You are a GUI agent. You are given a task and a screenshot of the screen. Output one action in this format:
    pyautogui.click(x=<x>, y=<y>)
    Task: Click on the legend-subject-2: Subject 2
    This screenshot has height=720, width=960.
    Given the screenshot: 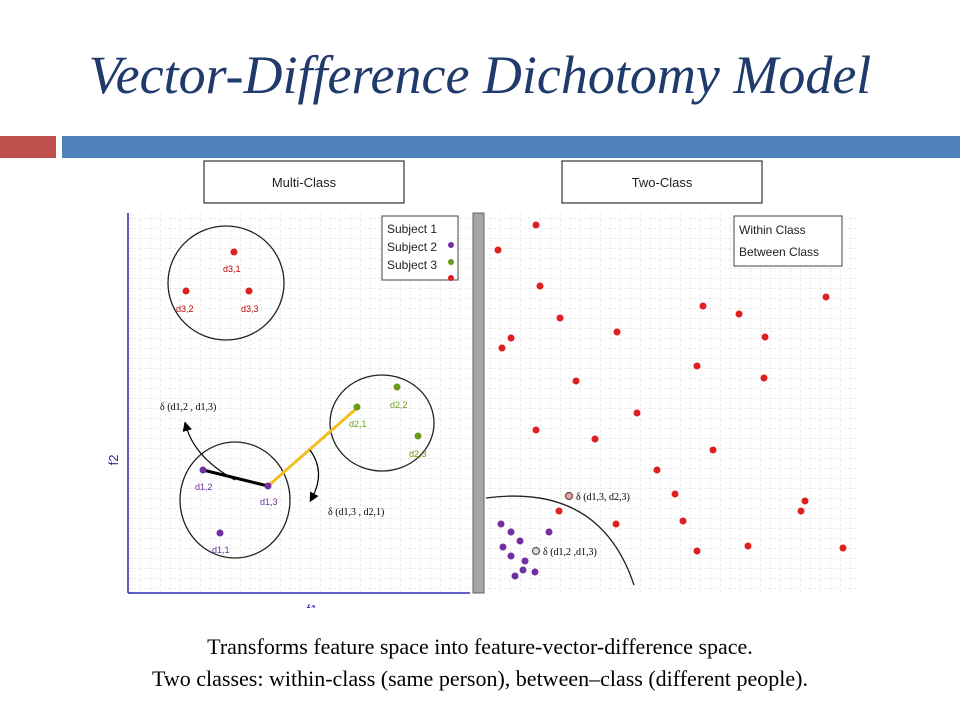 What is the action you would take?
    pyautogui.click(x=412, y=247)
    